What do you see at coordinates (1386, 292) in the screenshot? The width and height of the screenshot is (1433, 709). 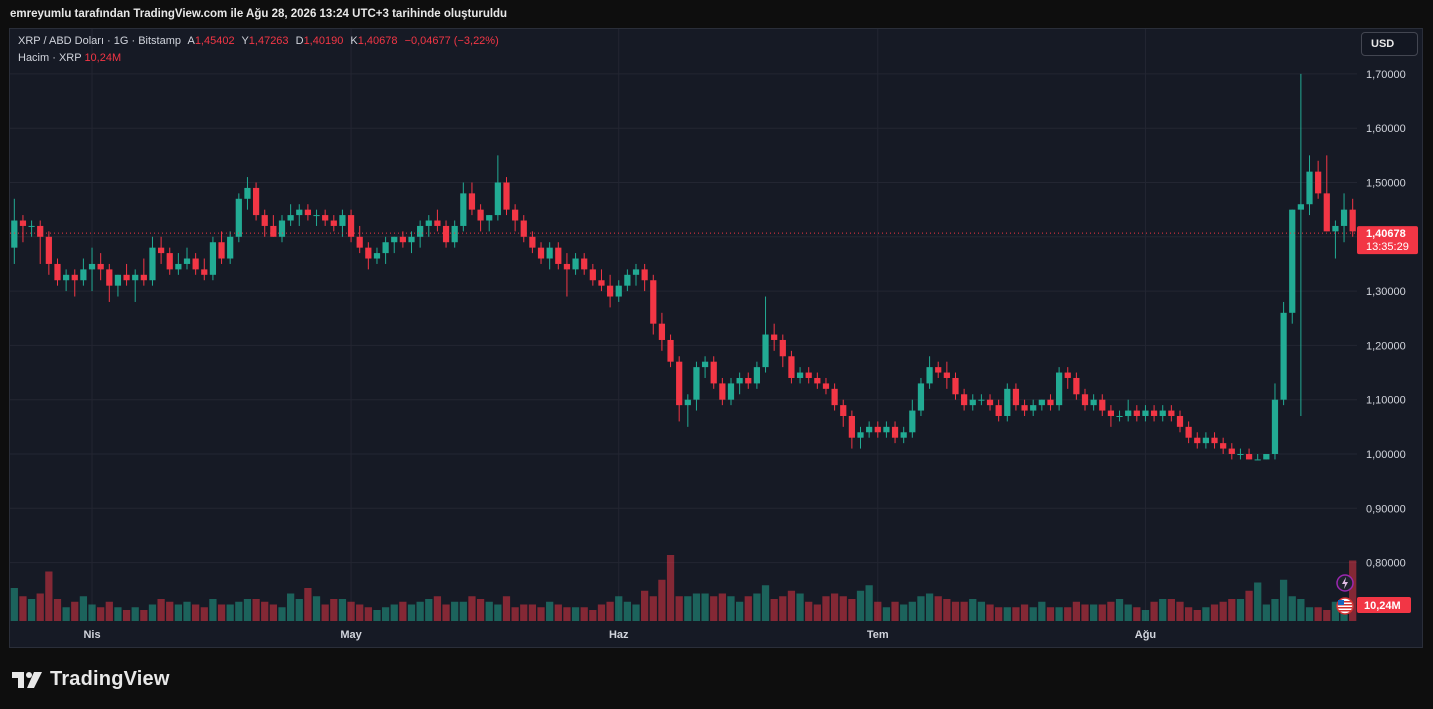 I see `y-tick-label: 1,30000` at bounding box center [1386, 292].